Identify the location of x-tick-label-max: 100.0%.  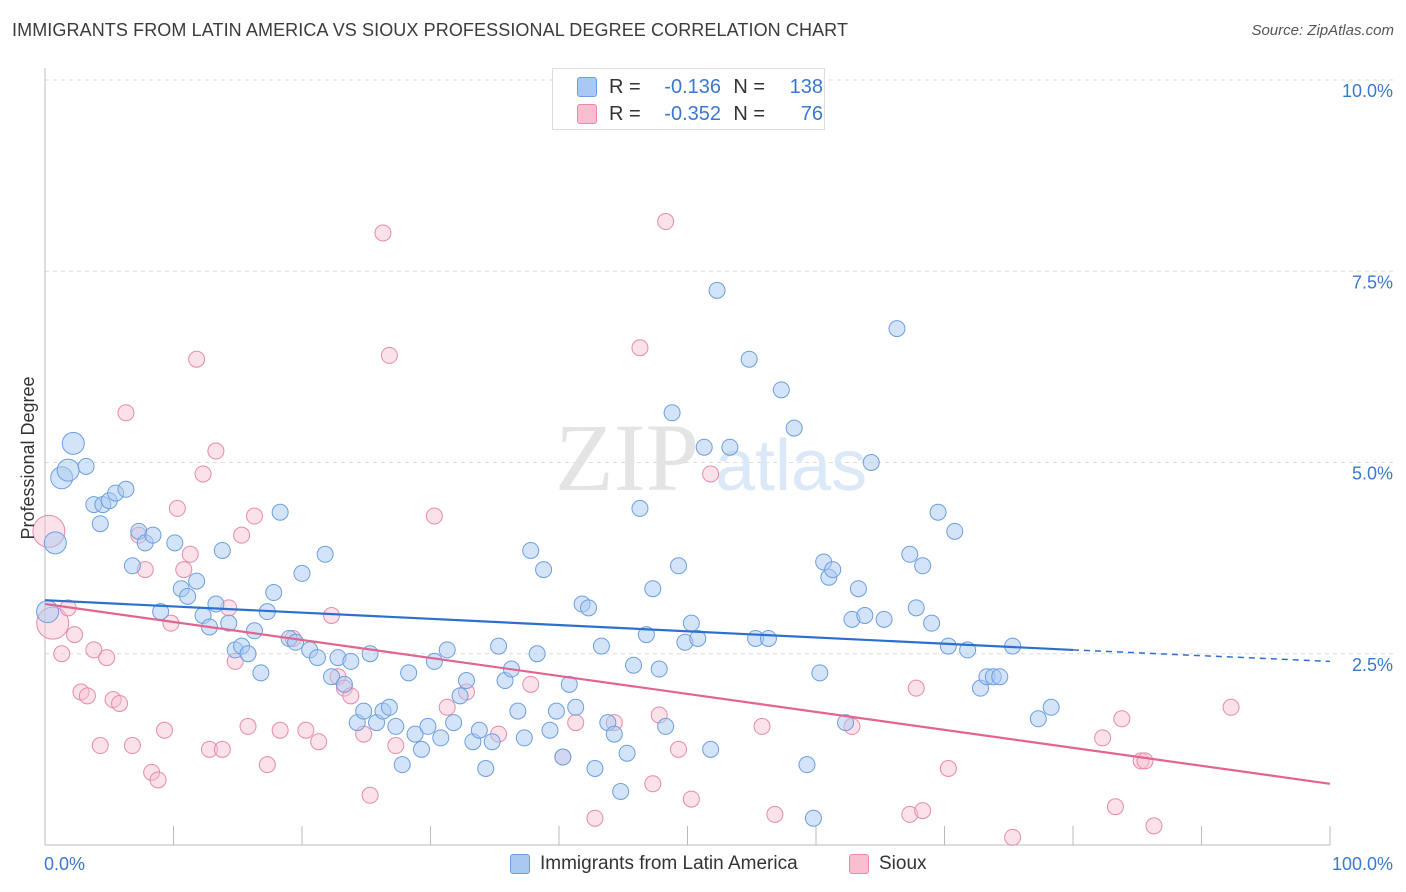
(1362, 864).